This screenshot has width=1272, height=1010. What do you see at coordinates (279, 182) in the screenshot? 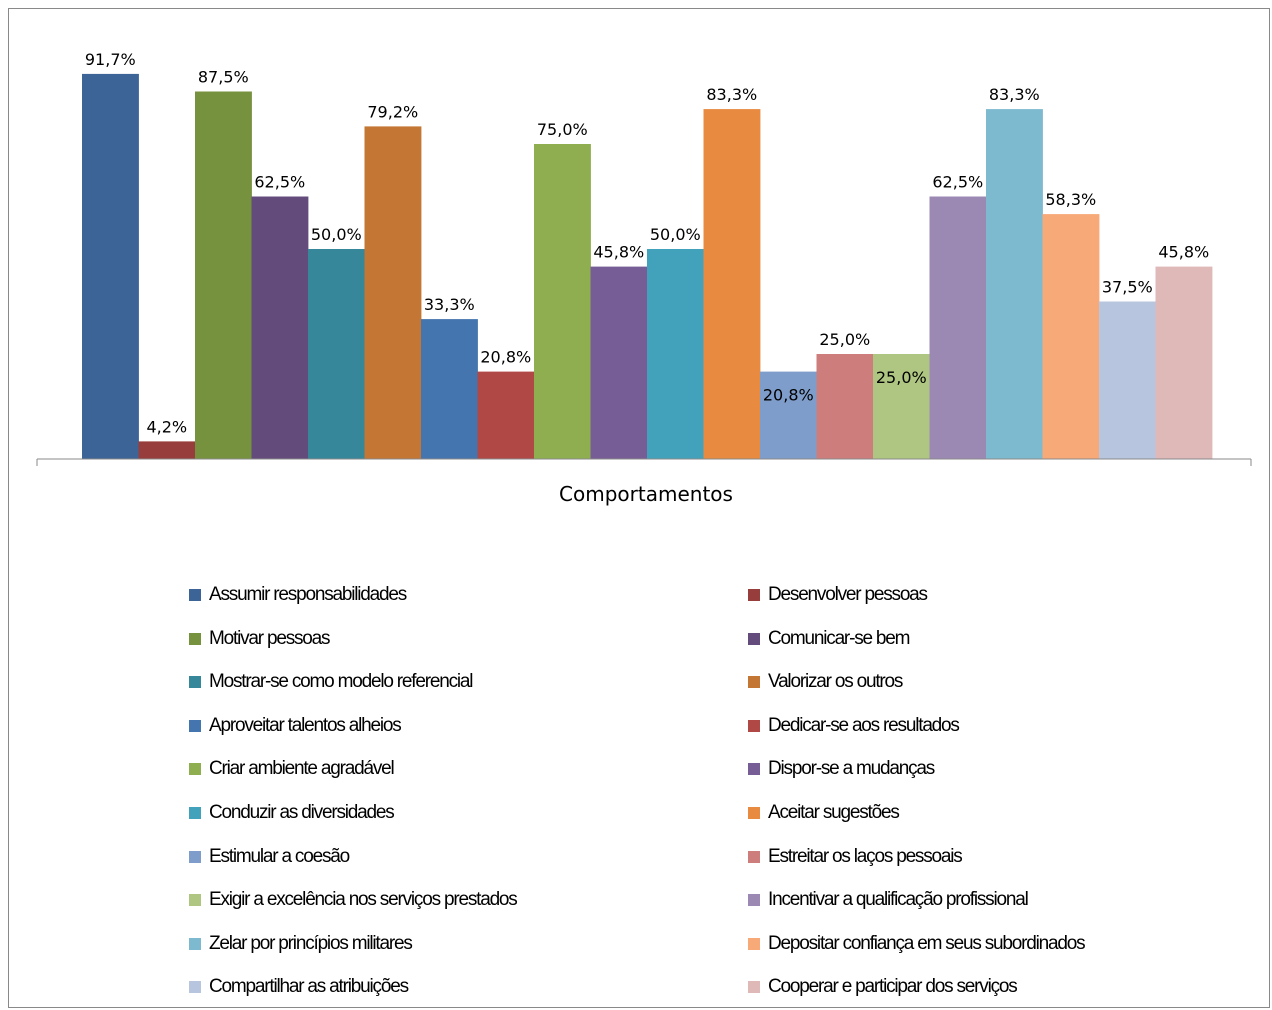
I see `data-label-4: 62,5%` at bounding box center [279, 182].